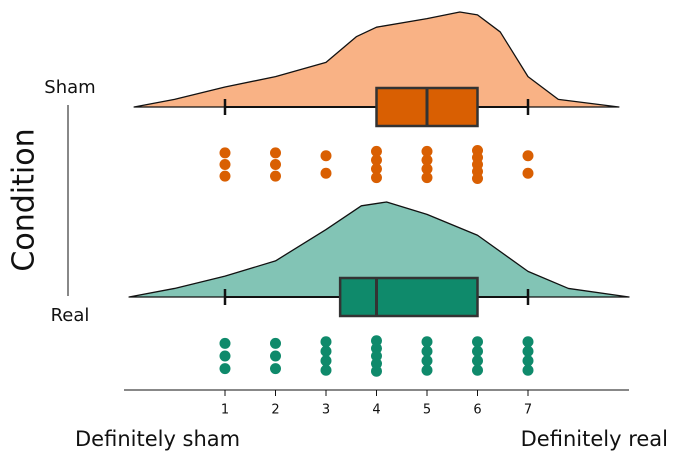  What do you see at coordinates (376, 410) in the screenshot?
I see `x-tick-label: 4` at bounding box center [376, 410].